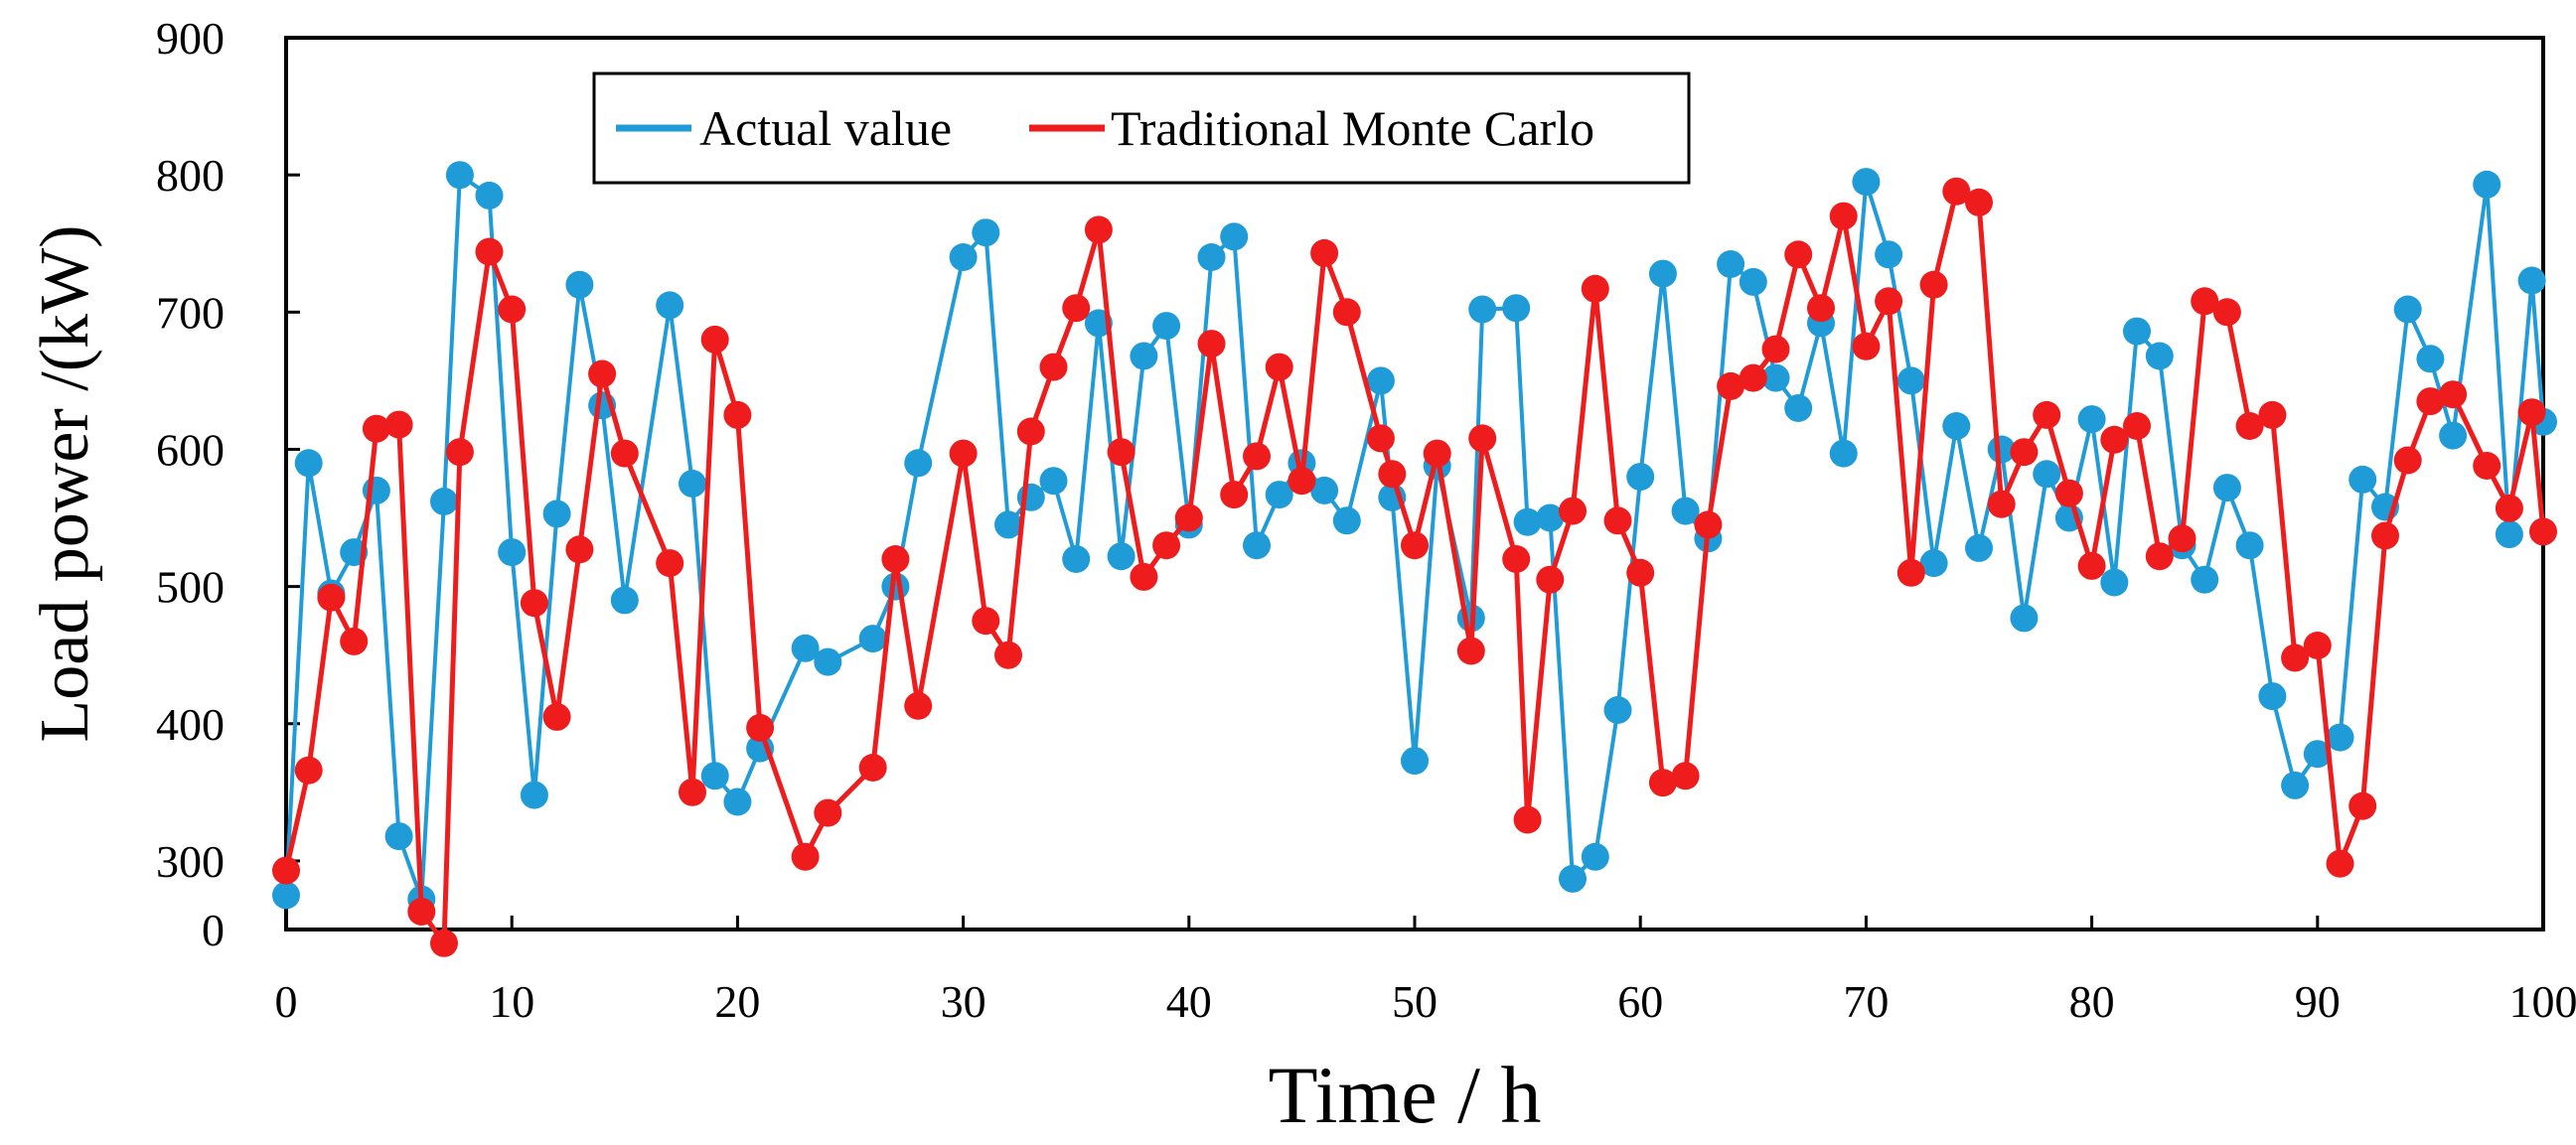 Image resolution: width=2576 pixels, height=1145 pixels. I want to click on x-axis-label: Time / h, so click(1405, 1095).